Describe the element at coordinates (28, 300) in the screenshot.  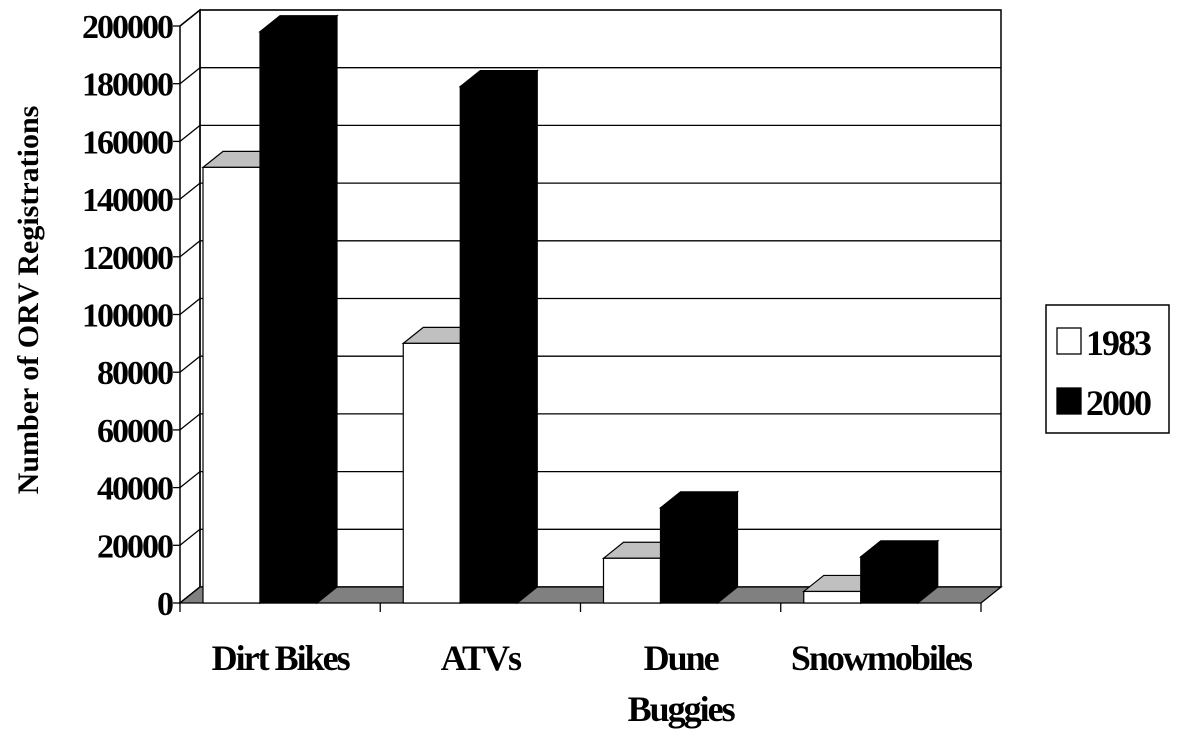
I see `y-axis-label: Number of ORV Registrations` at that location.